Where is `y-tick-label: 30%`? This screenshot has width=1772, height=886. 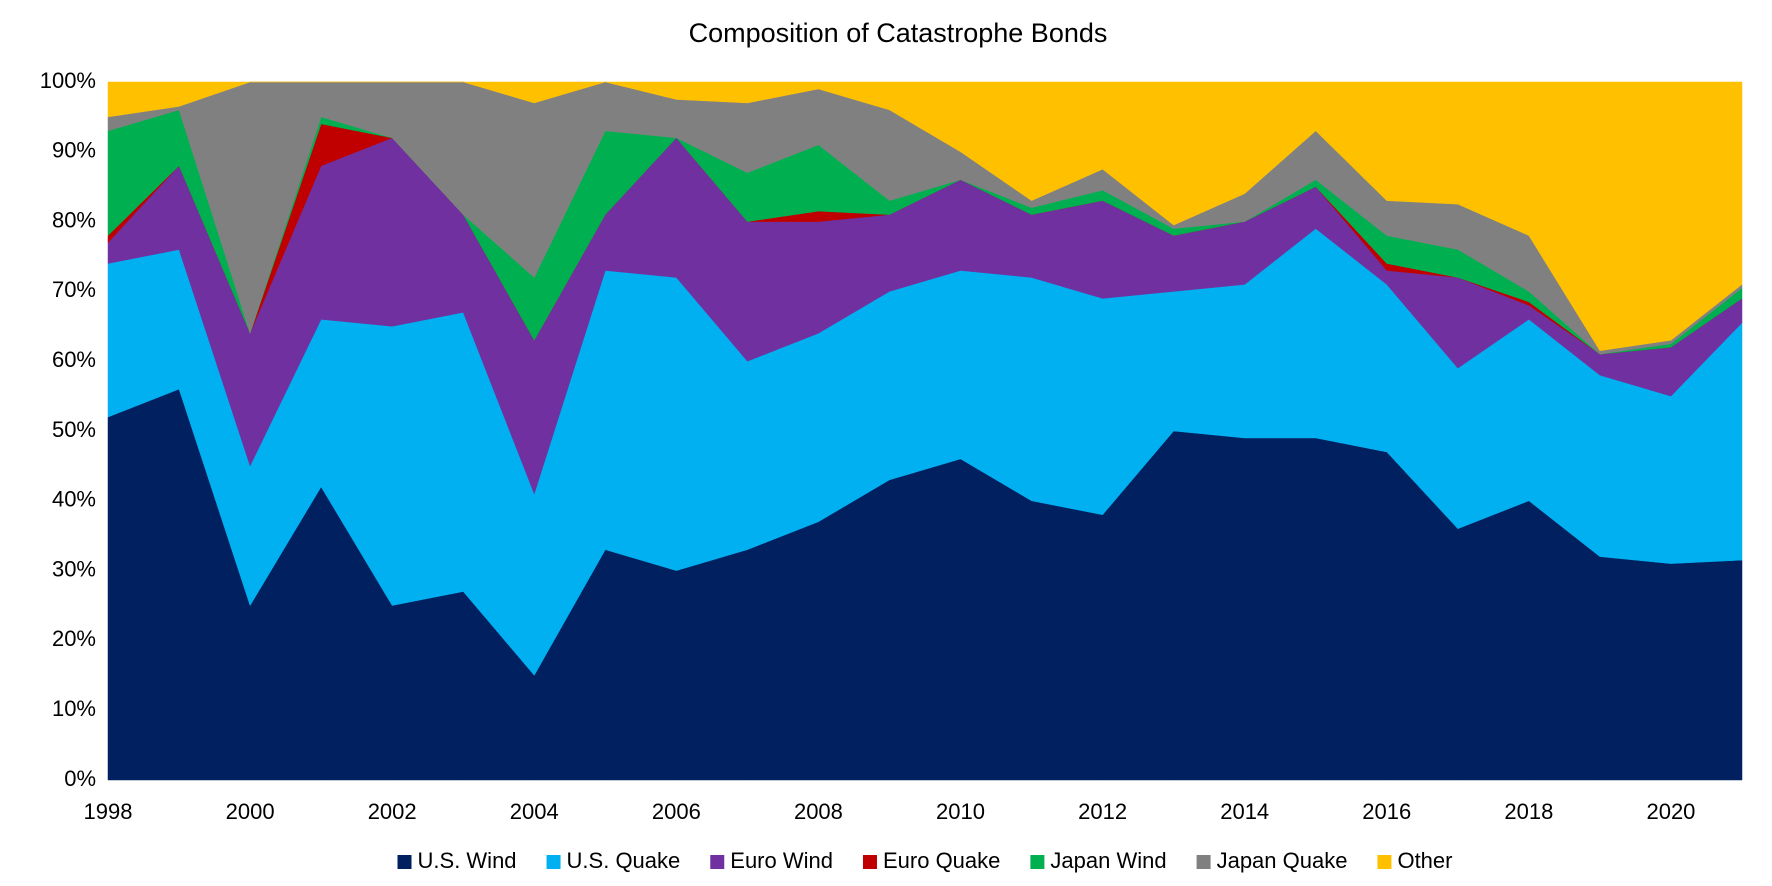 y-tick-label: 30% is located at coordinates (74, 568).